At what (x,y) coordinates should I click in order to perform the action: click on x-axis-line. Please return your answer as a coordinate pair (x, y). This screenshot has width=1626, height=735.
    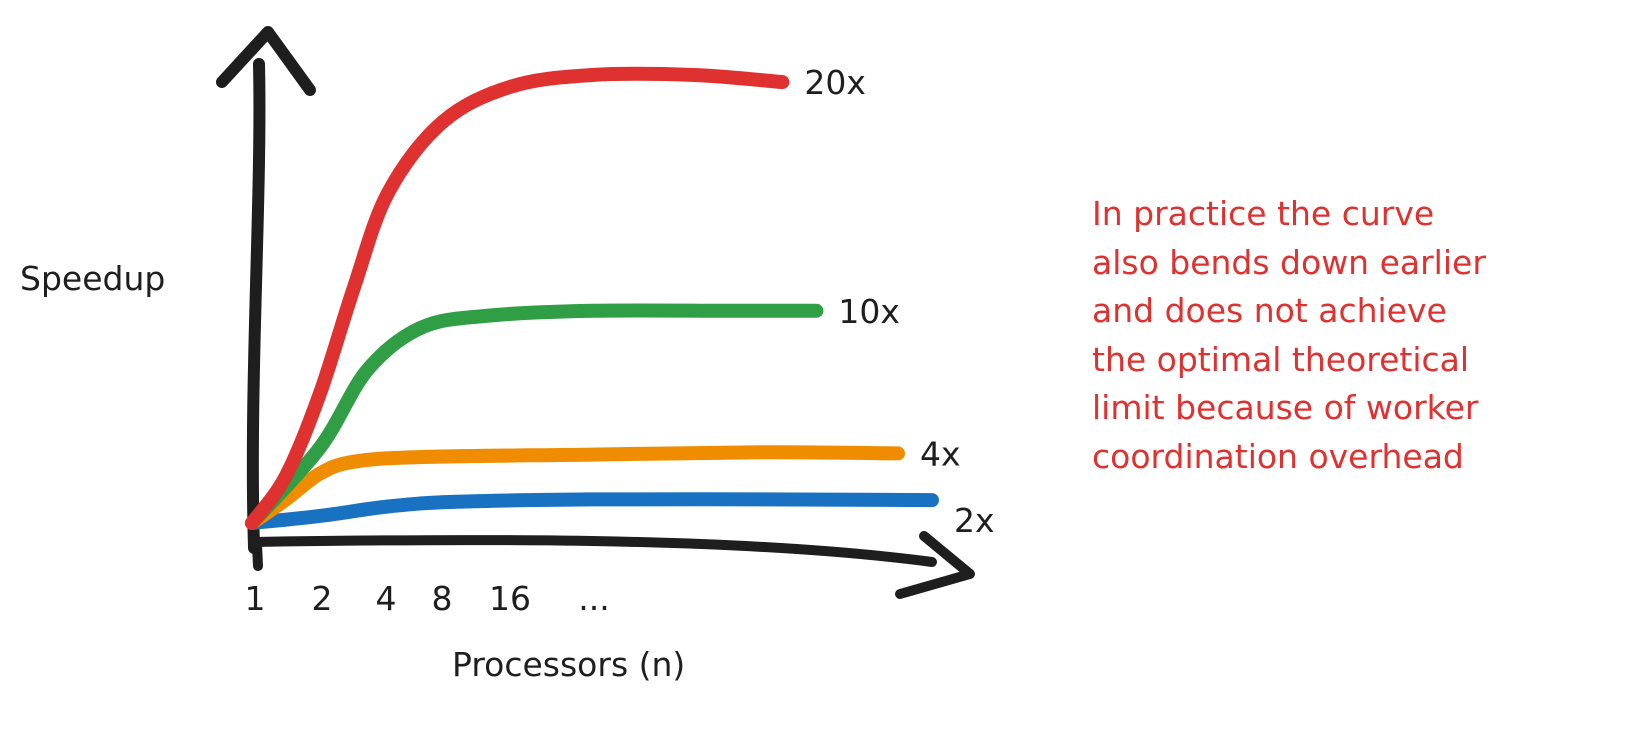
    Looking at the image, I should click on (593, 551).